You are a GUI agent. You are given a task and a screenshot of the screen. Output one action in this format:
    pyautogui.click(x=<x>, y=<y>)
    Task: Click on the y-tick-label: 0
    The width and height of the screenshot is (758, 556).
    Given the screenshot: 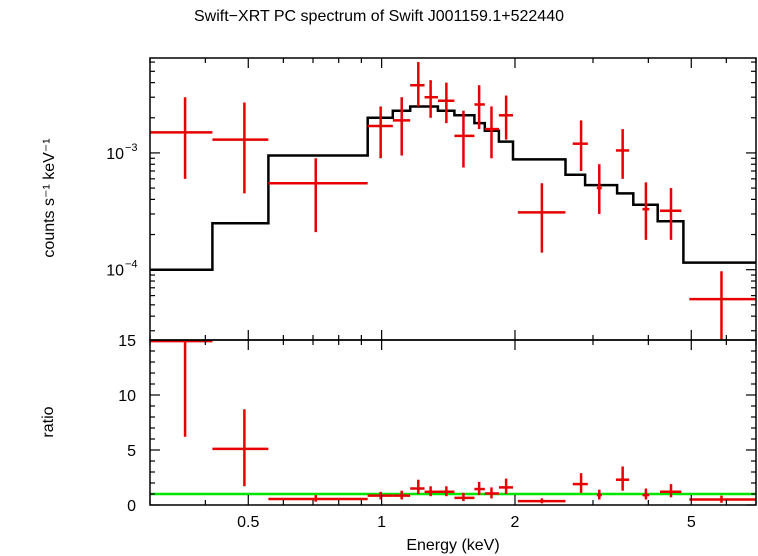 What is the action you would take?
    pyautogui.click(x=131, y=506)
    